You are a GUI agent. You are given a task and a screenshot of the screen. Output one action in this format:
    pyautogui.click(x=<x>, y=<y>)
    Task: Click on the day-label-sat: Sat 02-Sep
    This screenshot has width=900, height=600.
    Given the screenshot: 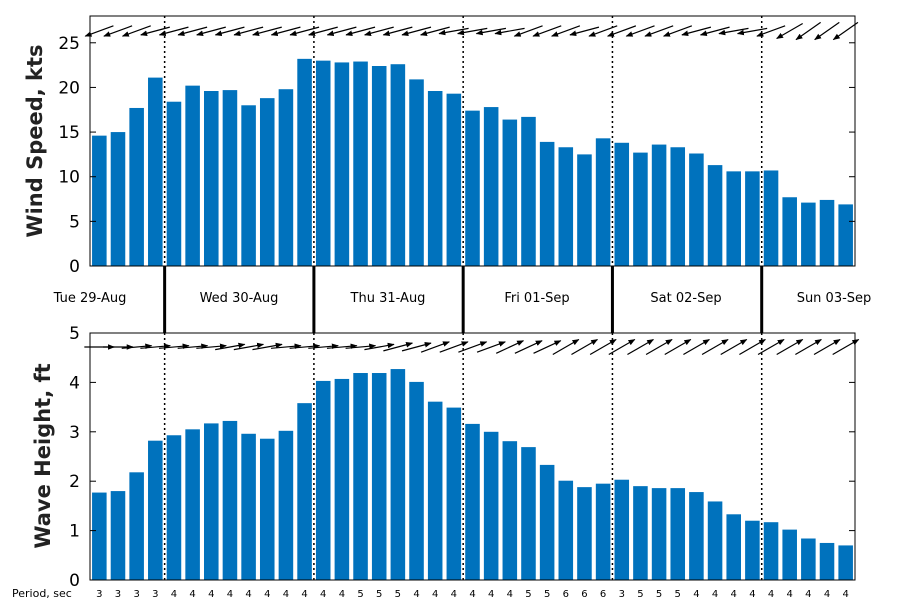 What is the action you would take?
    pyautogui.click(x=685, y=298)
    